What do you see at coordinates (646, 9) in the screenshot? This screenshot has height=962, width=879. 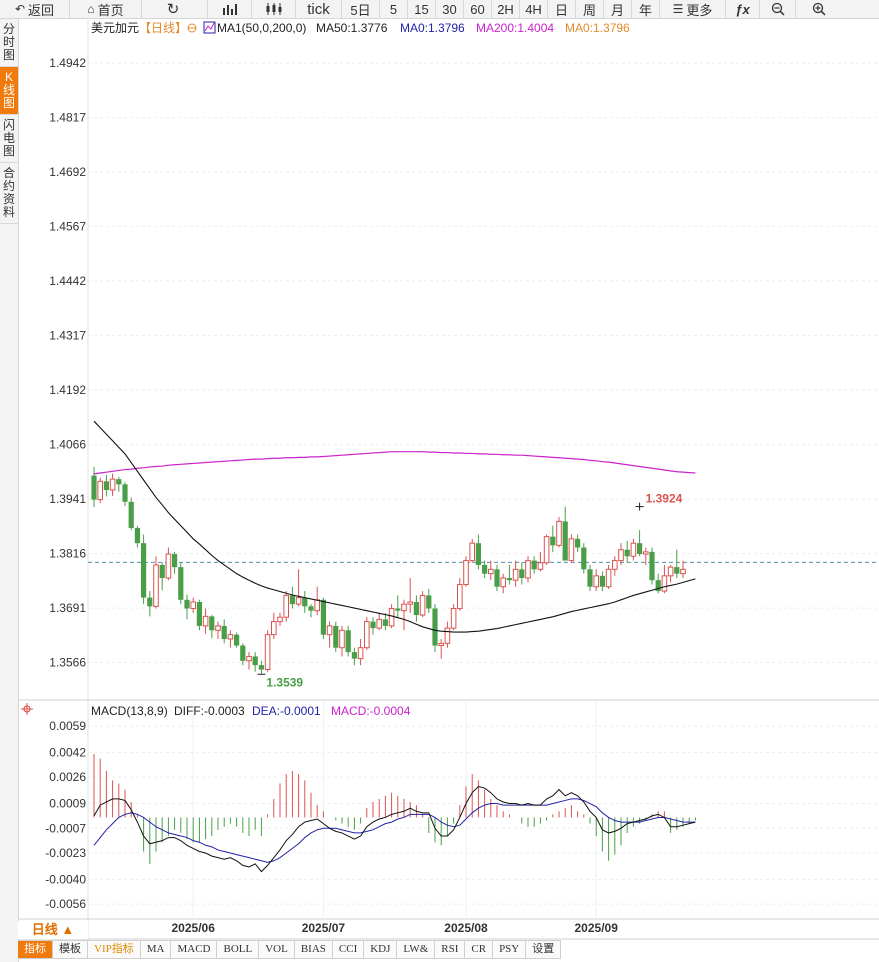 I see `period-button-年: 年` at bounding box center [646, 9].